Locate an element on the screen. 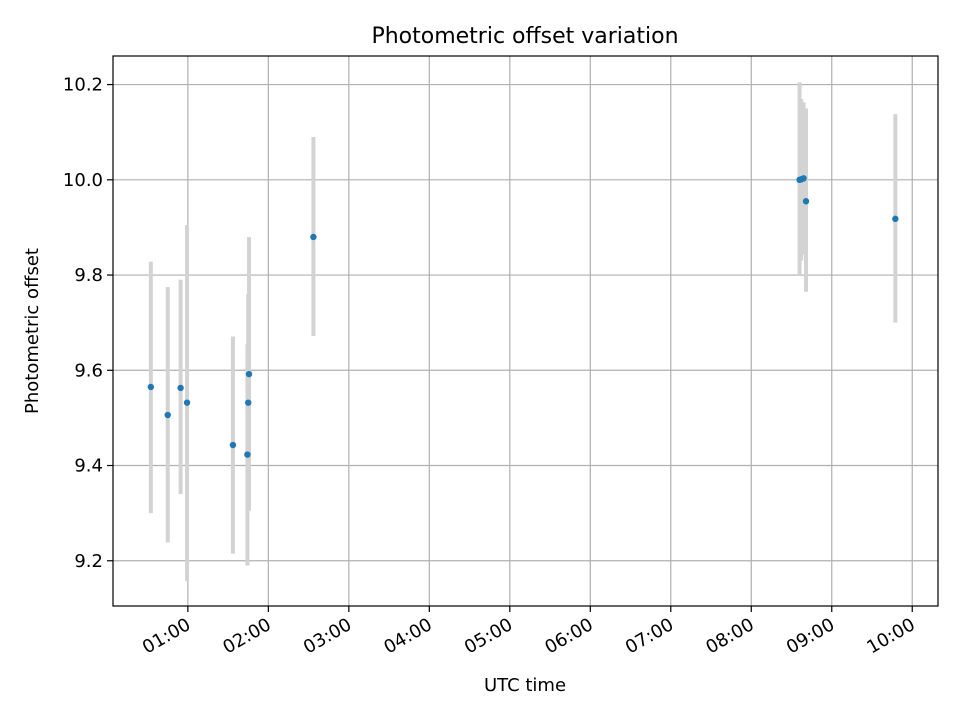 Image resolution: width=960 pixels, height=720 pixels. y-tick-label: 9.6 is located at coordinates (88, 370).